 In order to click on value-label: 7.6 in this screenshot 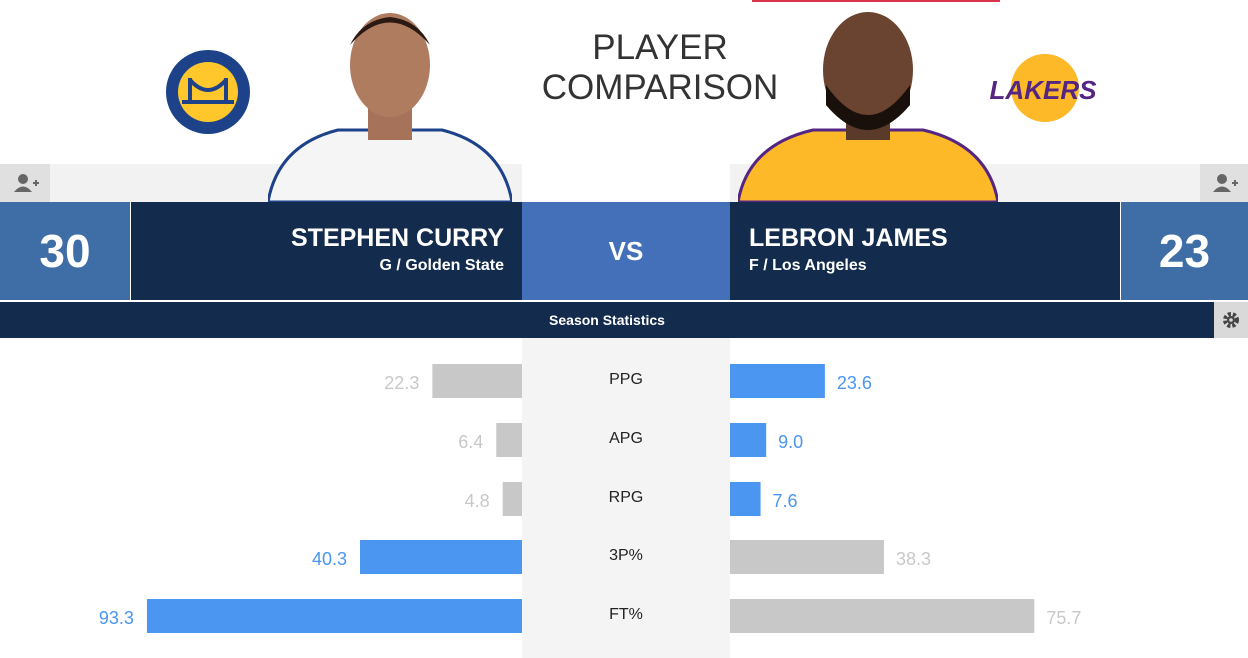, I will do `click(785, 501)`.